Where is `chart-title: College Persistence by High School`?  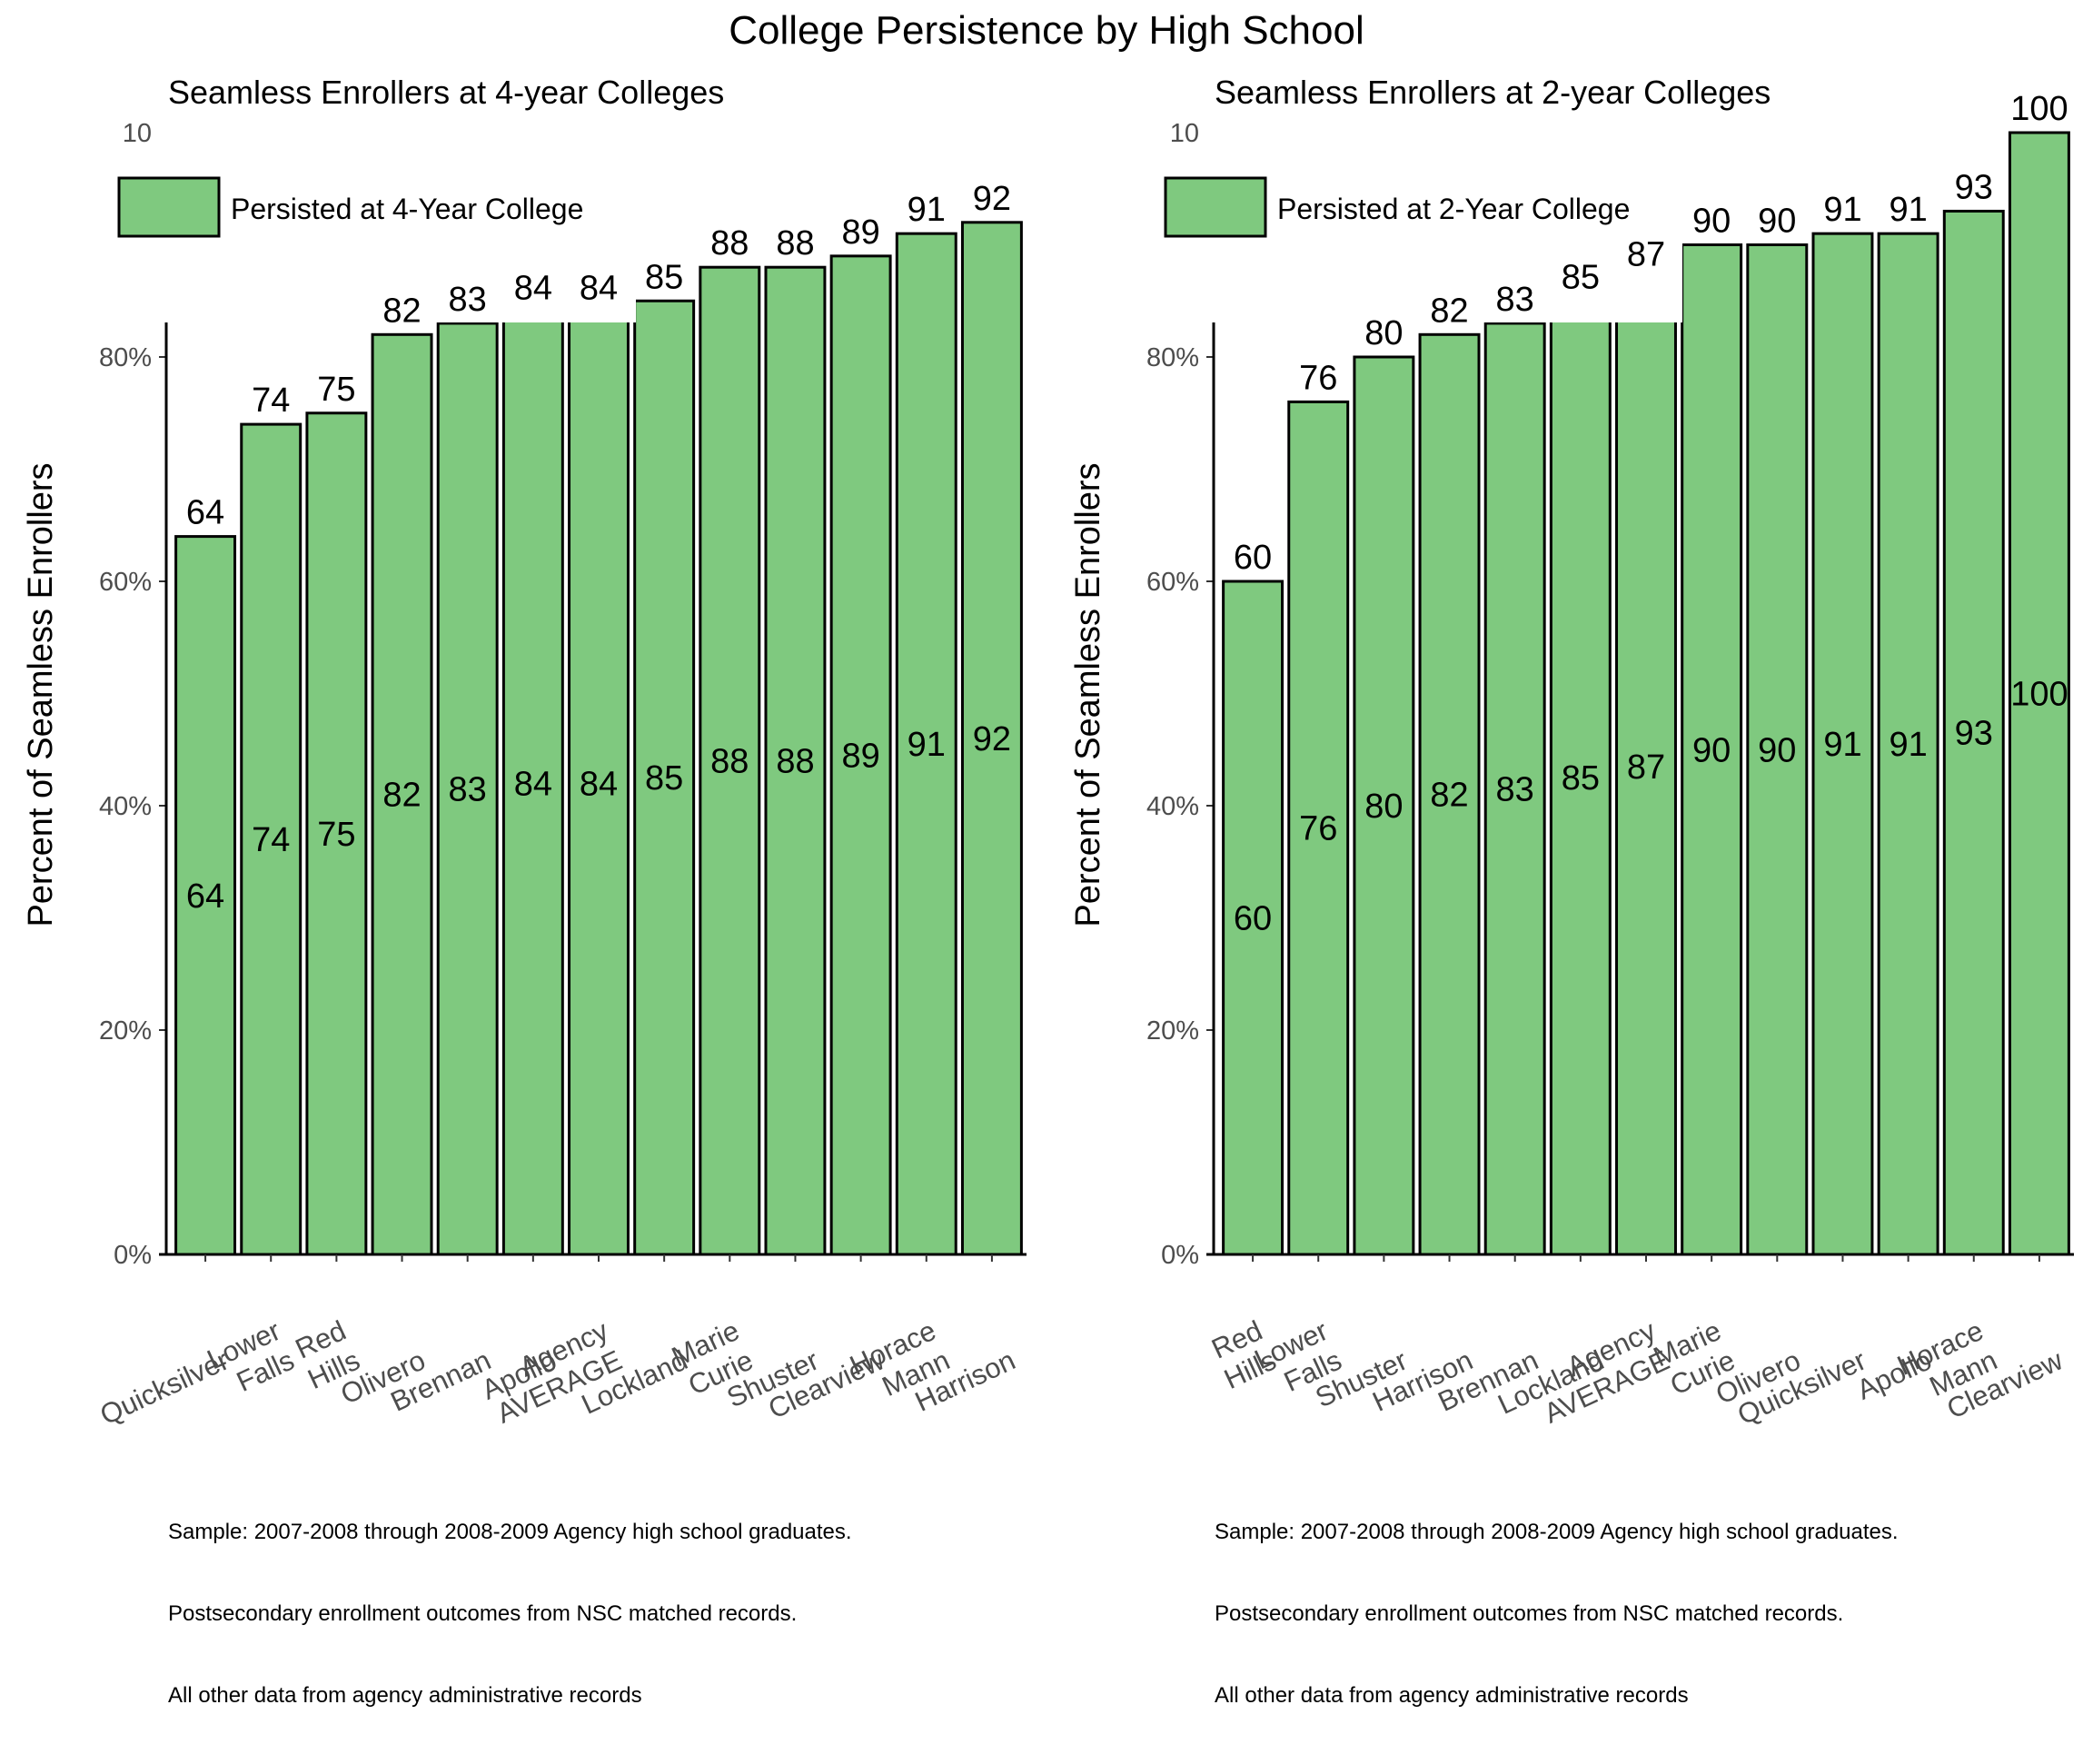 chart-title: College Persistence by High School is located at coordinates (1046, 30).